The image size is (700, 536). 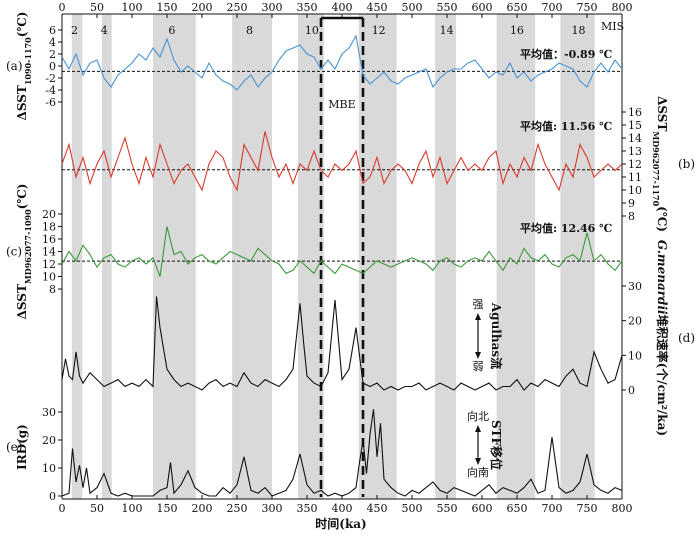 I want to click on x-bottom-tick-label: 550, so click(x=447, y=508).